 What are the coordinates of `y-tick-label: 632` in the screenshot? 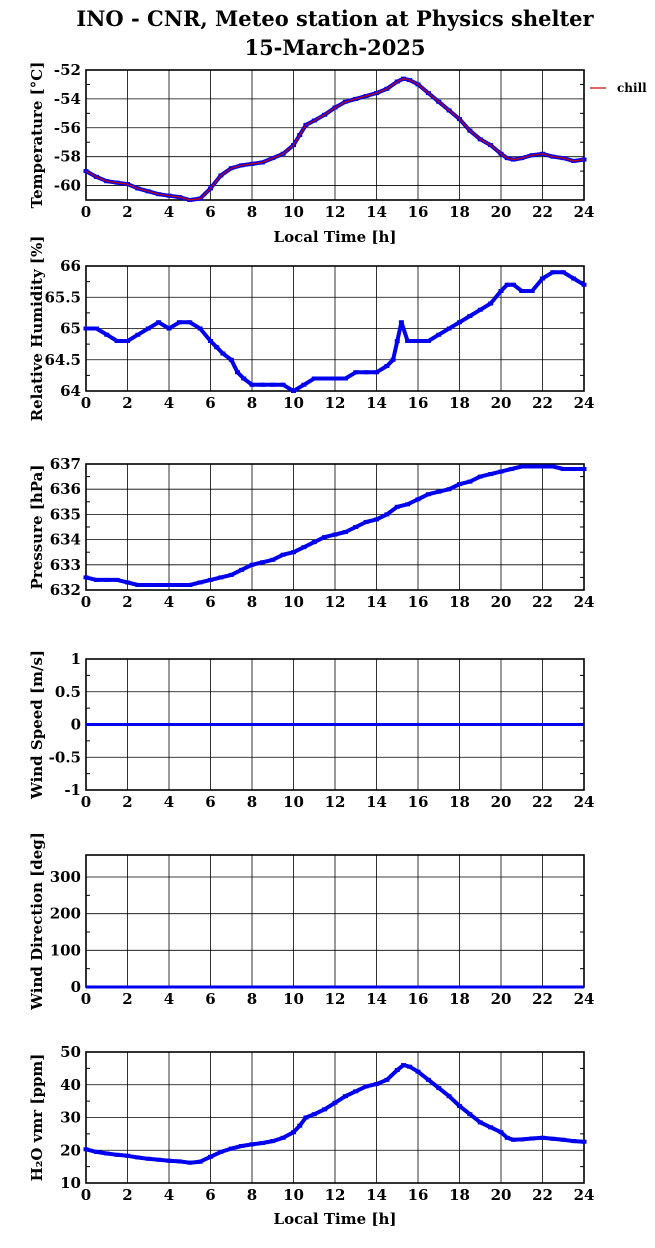 It's located at (65, 590).